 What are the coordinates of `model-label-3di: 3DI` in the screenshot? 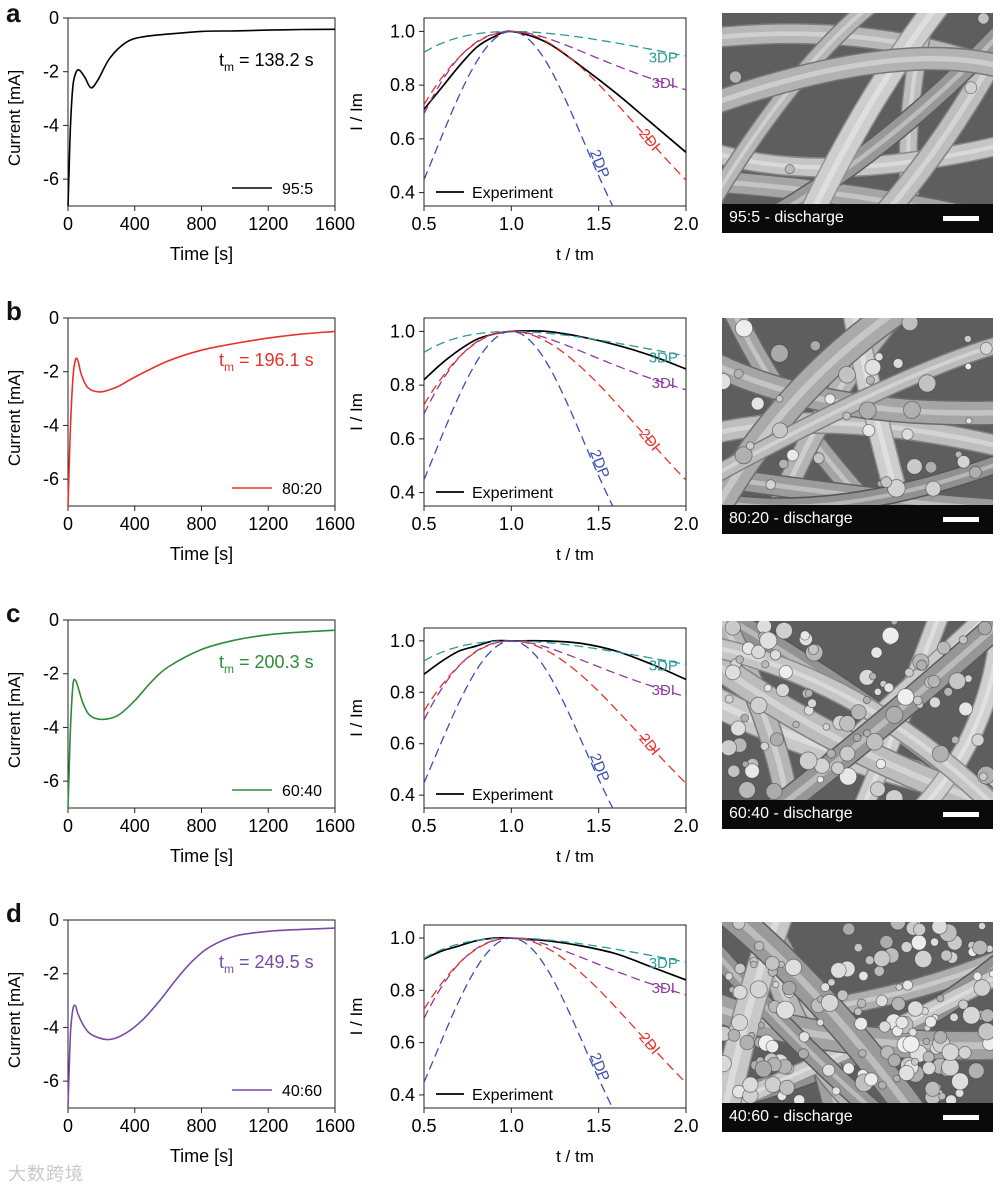 It's located at (663, 690).